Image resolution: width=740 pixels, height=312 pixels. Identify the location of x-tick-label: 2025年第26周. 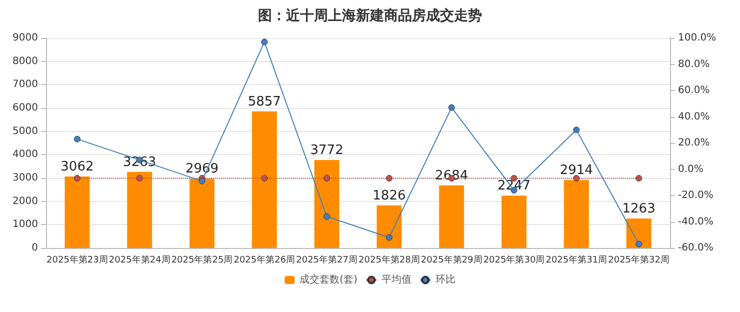
(265, 260).